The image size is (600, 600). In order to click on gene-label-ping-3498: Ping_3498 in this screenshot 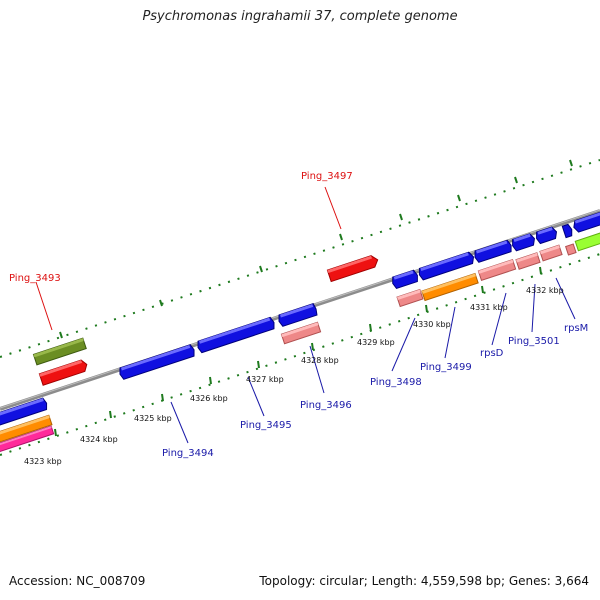, I will do `click(396, 382)`.